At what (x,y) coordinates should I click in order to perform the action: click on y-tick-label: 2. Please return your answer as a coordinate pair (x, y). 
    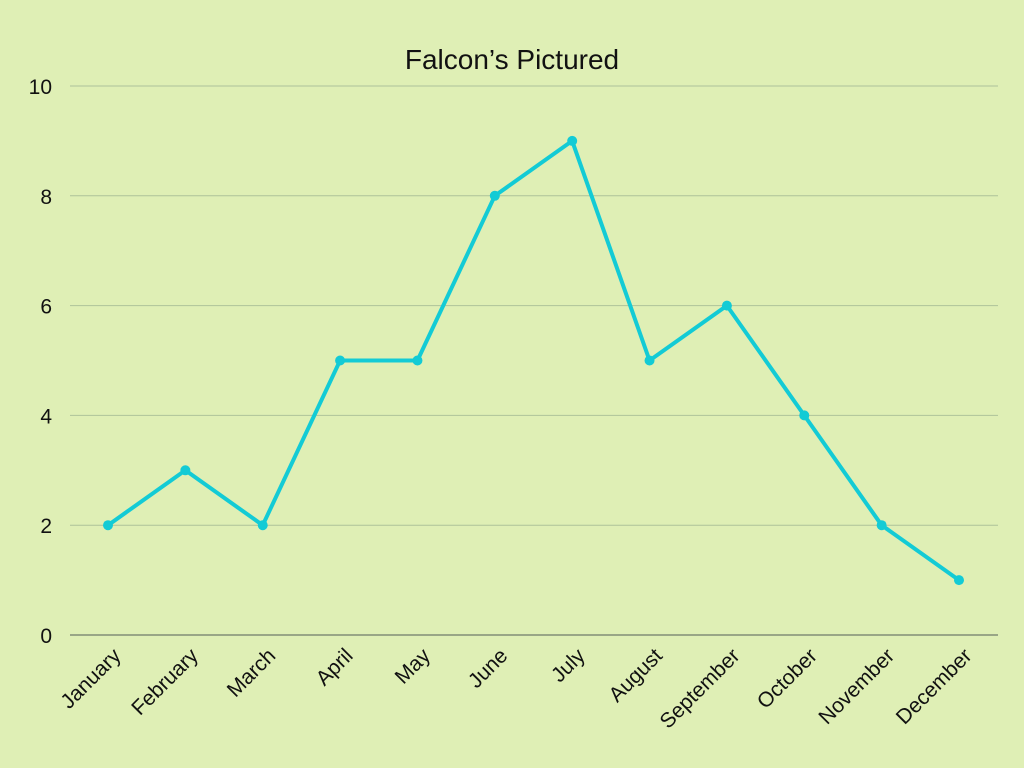
    Looking at the image, I should click on (46, 526).